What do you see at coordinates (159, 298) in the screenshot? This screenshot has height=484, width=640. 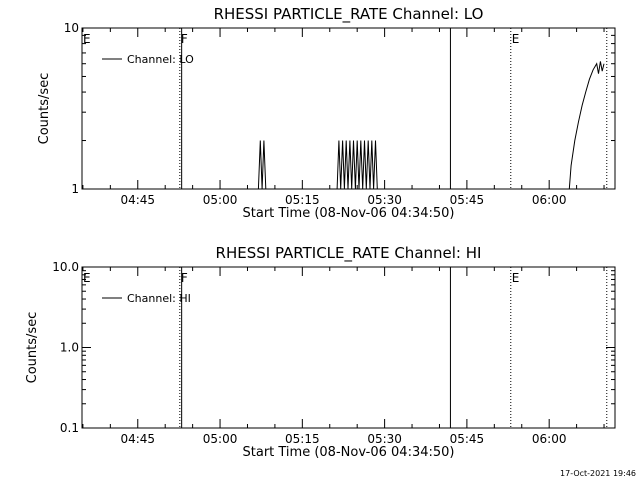 I see `legend-label: Channel: HI` at bounding box center [159, 298].